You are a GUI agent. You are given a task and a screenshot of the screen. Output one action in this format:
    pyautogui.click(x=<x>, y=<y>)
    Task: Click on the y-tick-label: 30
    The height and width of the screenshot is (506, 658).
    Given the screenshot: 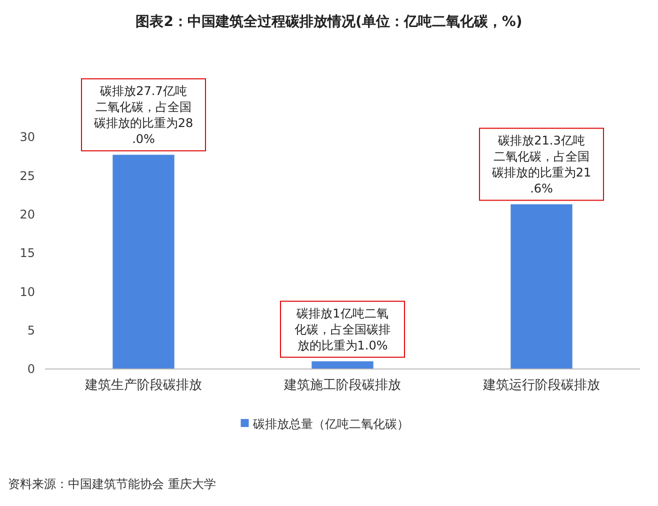 What is the action you would take?
    pyautogui.click(x=27, y=137)
    